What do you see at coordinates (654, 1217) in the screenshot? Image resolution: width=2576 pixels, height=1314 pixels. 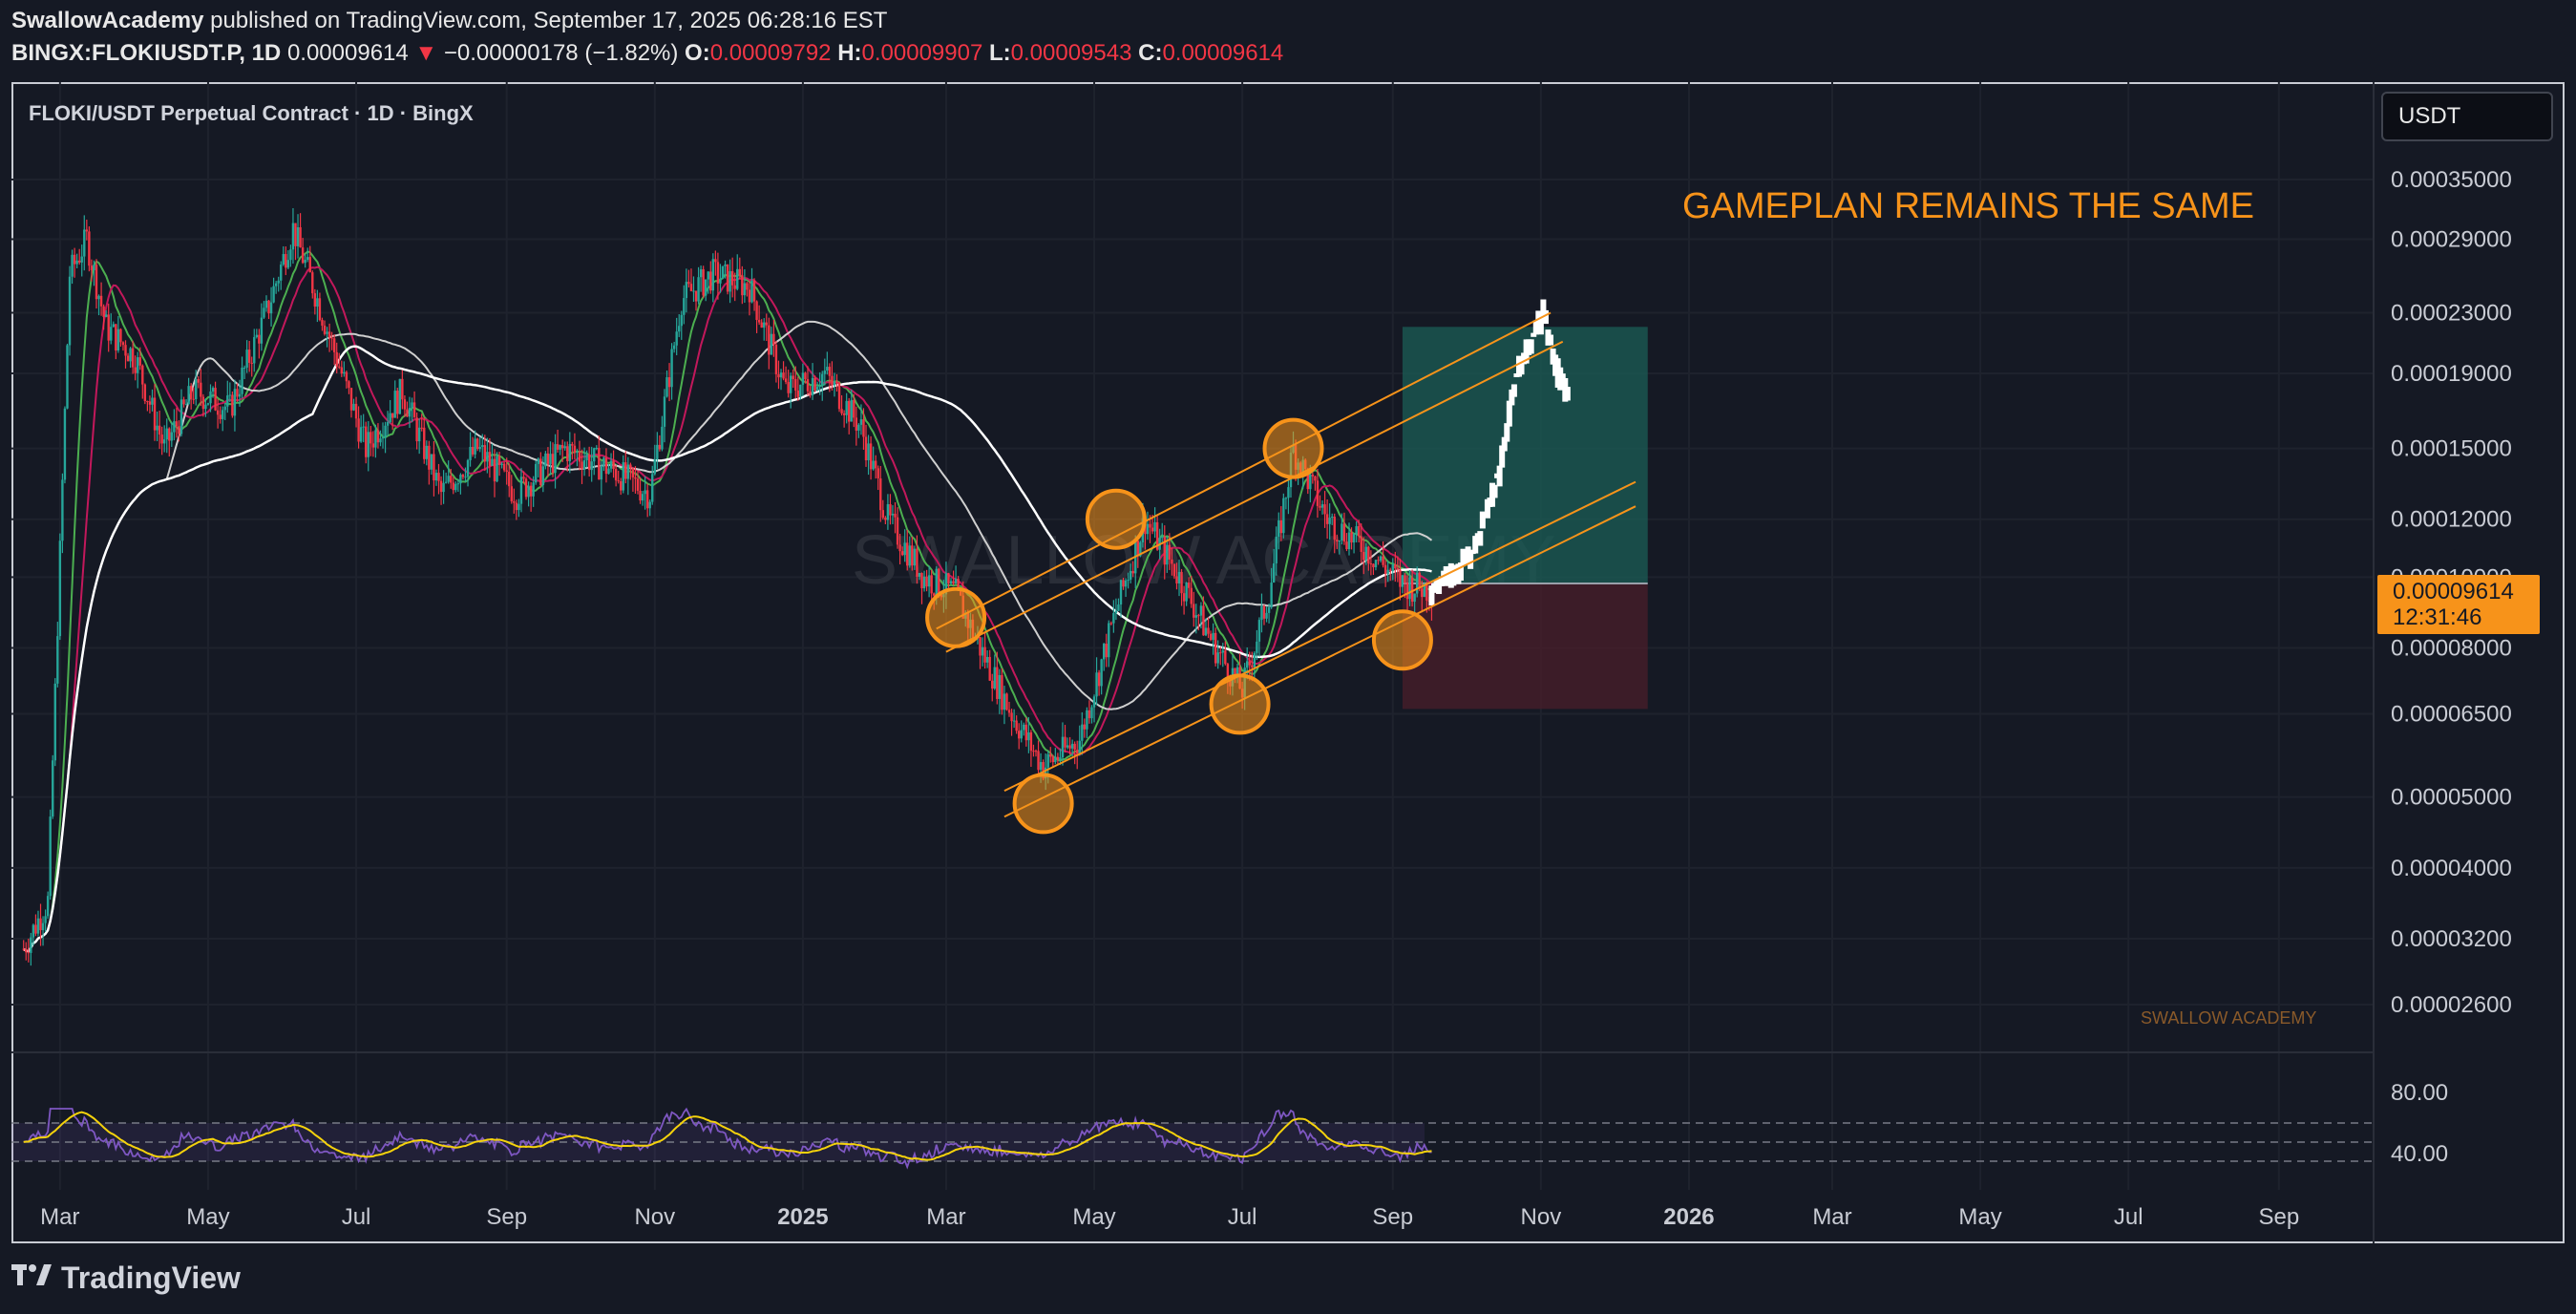 I see `x-tick-label: Nov` at bounding box center [654, 1217].